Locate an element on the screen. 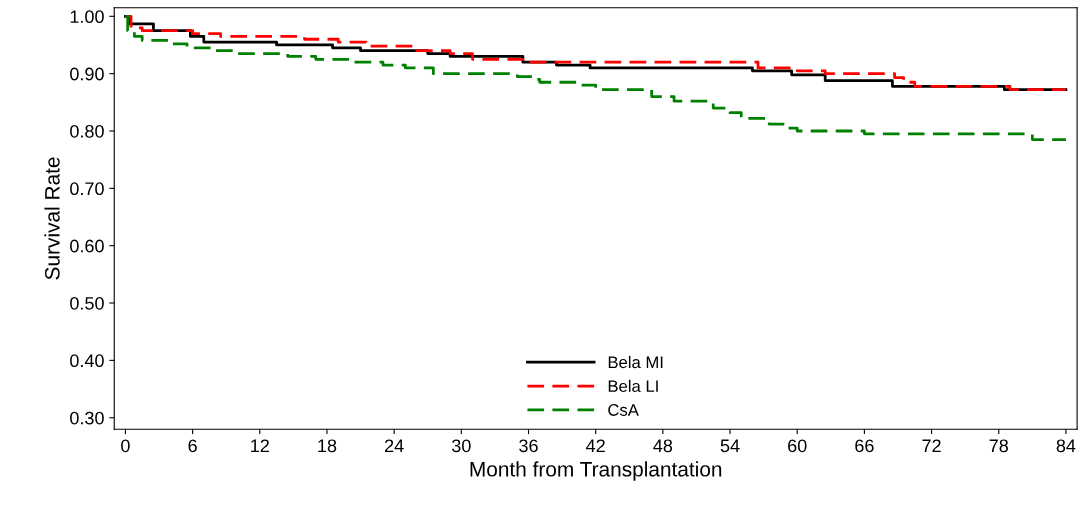 The image size is (1088, 514). x-tick-label: 6 is located at coordinates (192, 446).